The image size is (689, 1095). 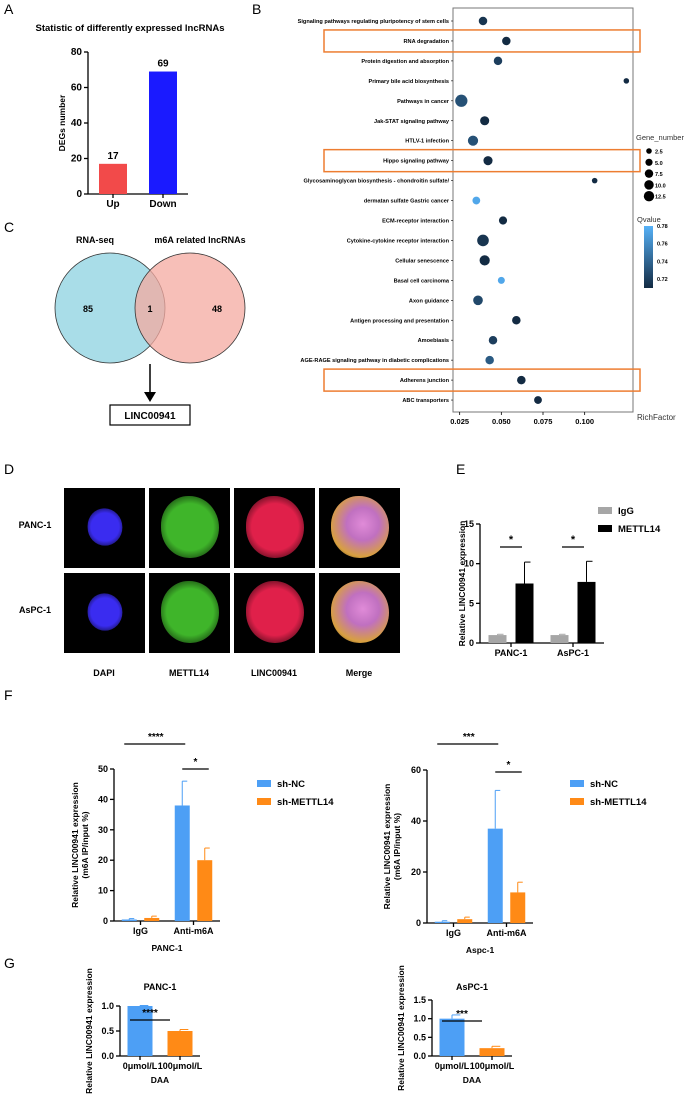 I want to click on chart-f-panc1-ytick-label: 0, so click(x=105, y=921).